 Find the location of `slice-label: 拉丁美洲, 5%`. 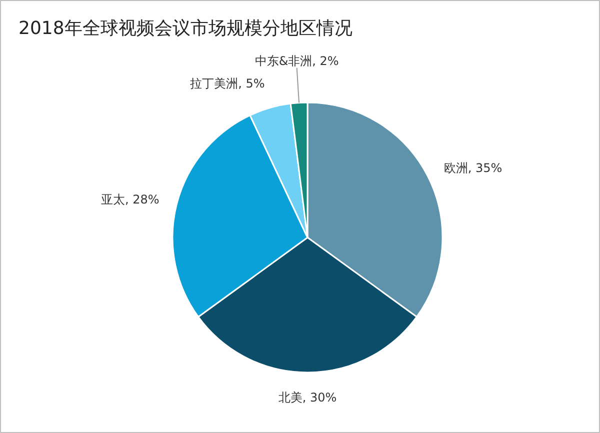

slice-label: 拉丁美洲, 5% is located at coordinates (227, 83).